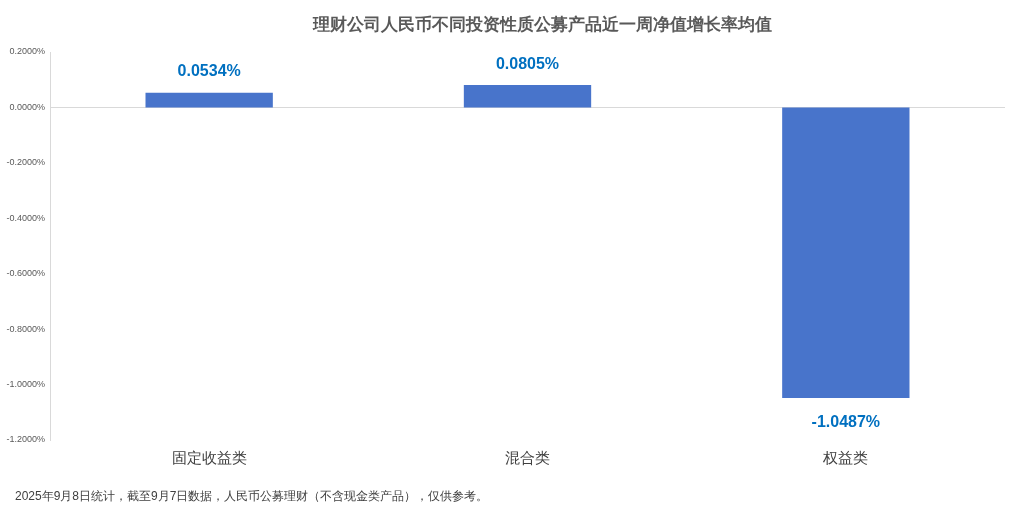  I want to click on x-tick-label: 混合类, so click(527, 458).